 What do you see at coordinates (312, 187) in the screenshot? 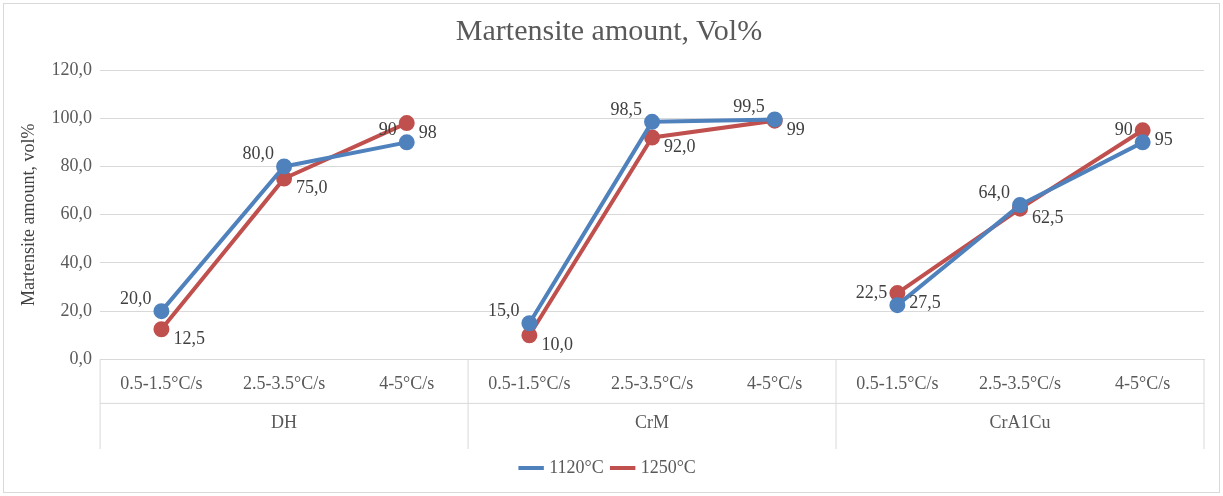
I see `data-label: 75,0` at bounding box center [312, 187].